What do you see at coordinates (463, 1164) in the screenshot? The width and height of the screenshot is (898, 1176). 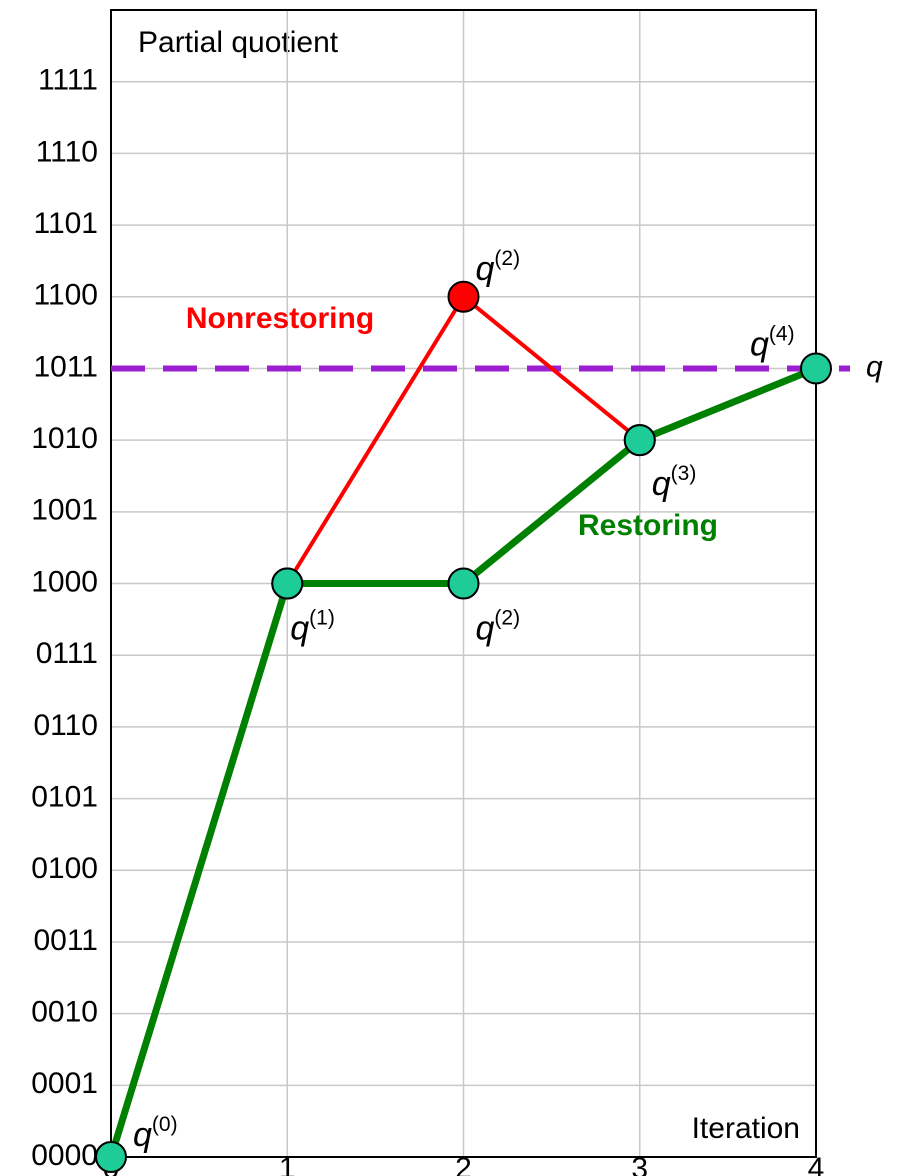 I see `x-tick-label: 2` at bounding box center [463, 1164].